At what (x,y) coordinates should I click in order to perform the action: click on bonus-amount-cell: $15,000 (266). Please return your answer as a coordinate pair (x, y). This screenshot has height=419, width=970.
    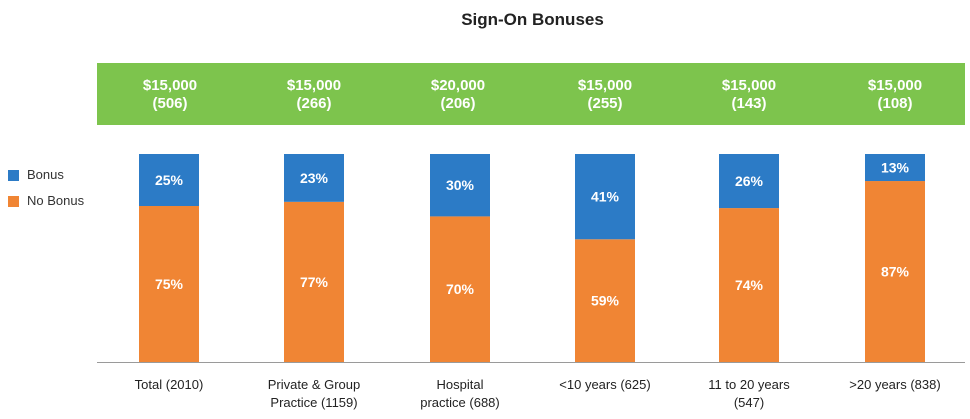
    Looking at the image, I should click on (314, 94).